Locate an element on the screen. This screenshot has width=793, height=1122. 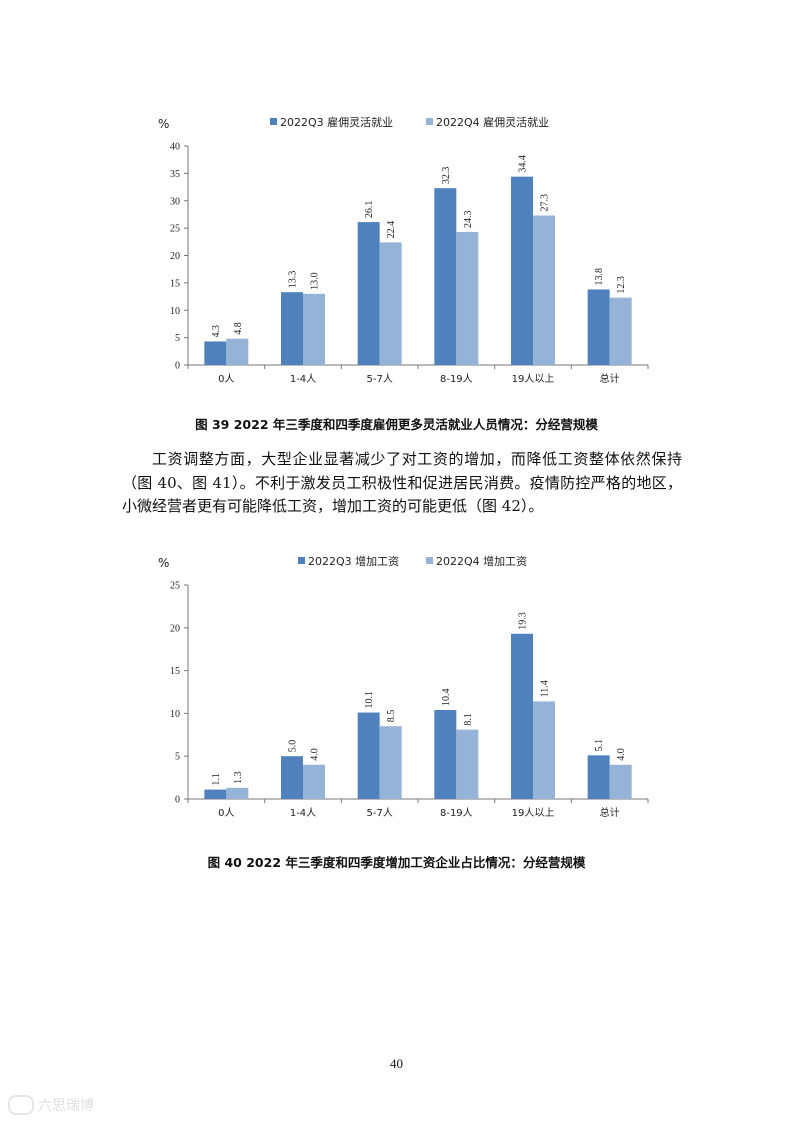
watermark-text: 六思瑞博 is located at coordinates (66, 1106).